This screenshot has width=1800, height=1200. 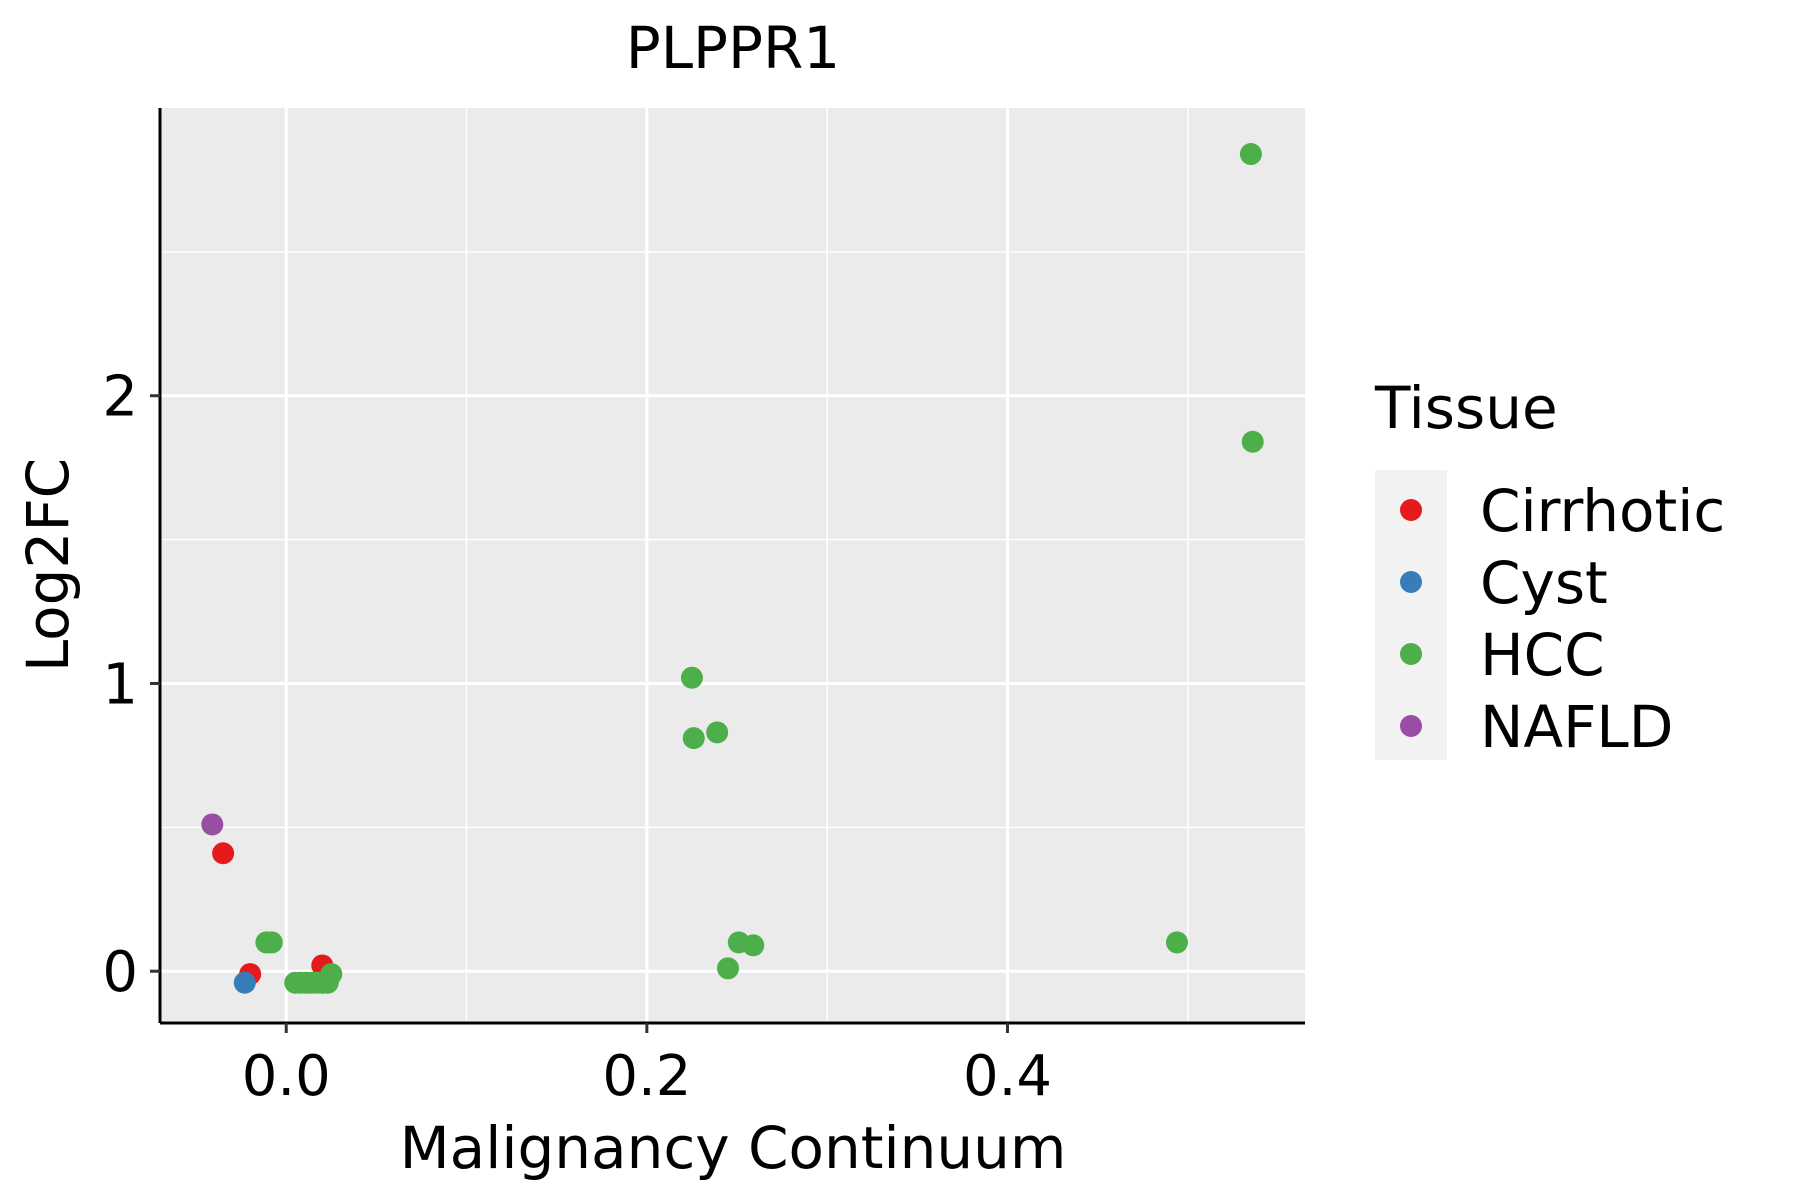 What do you see at coordinates (212, 824) in the screenshot?
I see `point-nafld` at bounding box center [212, 824].